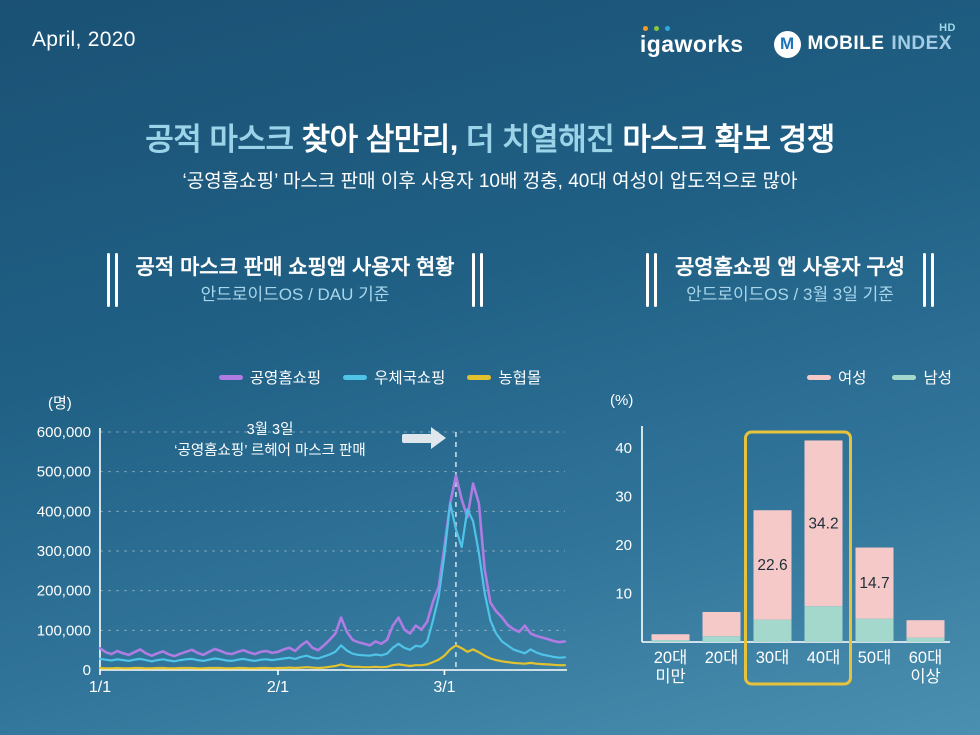 This screenshot has height=735, width=980. Describe the element at coordinates (922, 377) in the screenshot. I see `legend-item: 남성` at that location.